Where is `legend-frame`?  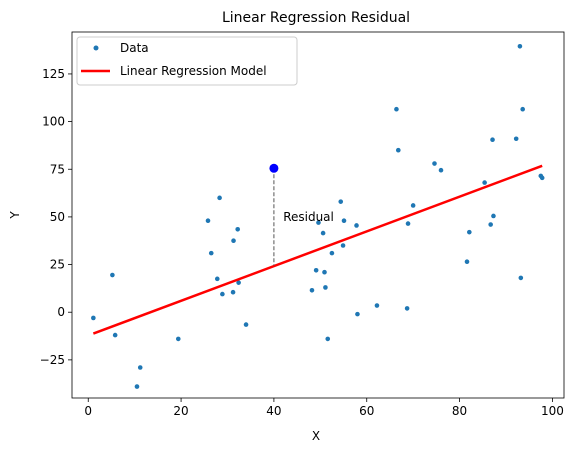 legend-frame is located at coordinates (187, 61).